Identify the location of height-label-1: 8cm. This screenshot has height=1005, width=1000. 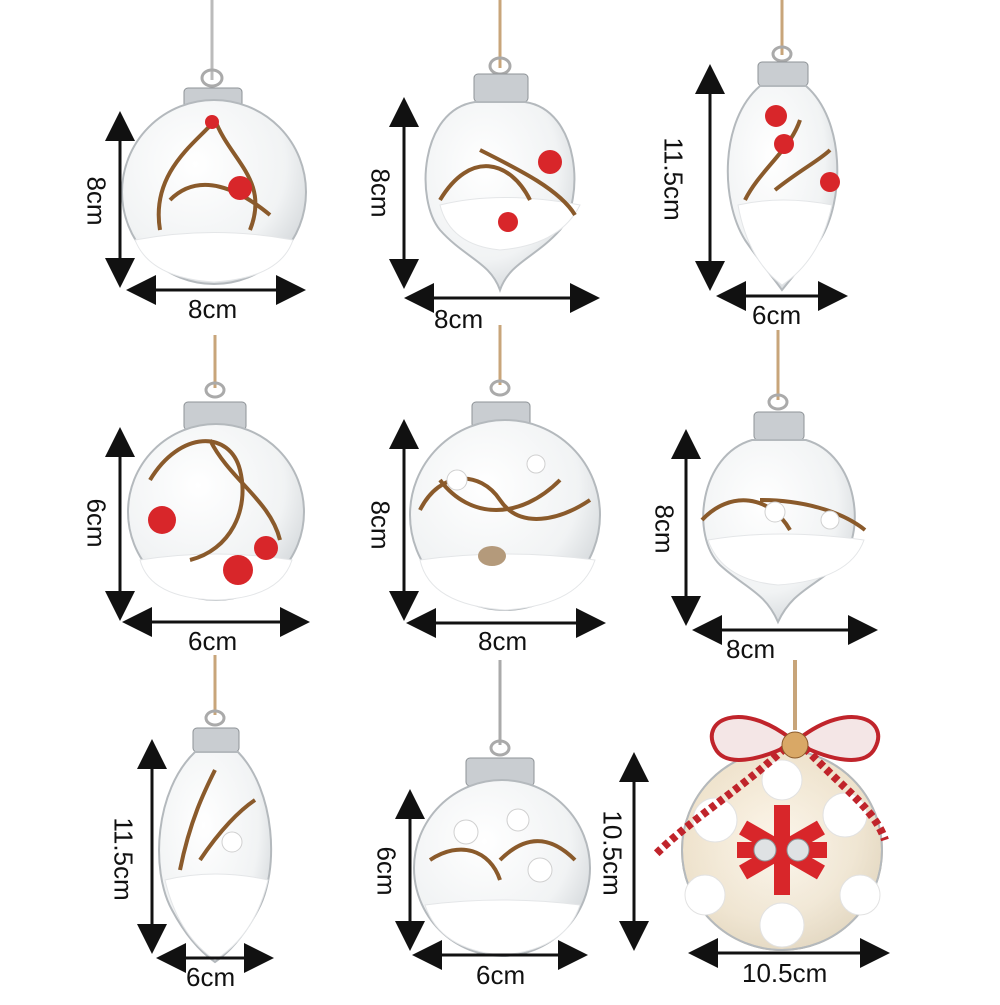
(96, 201).